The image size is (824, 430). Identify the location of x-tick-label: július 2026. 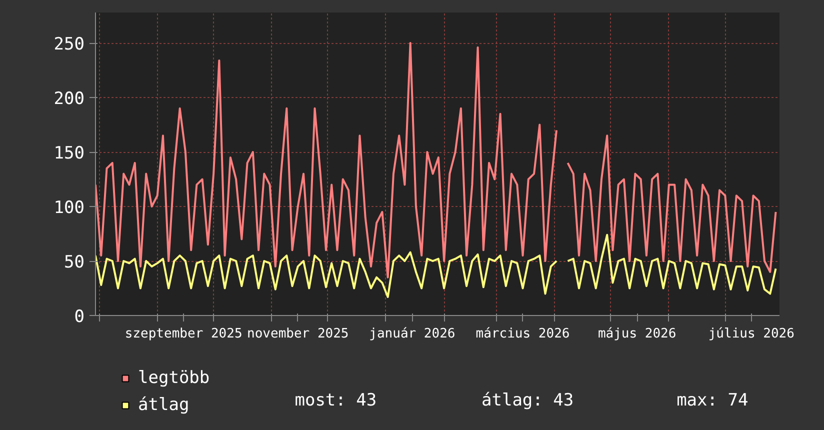
(751, 334).